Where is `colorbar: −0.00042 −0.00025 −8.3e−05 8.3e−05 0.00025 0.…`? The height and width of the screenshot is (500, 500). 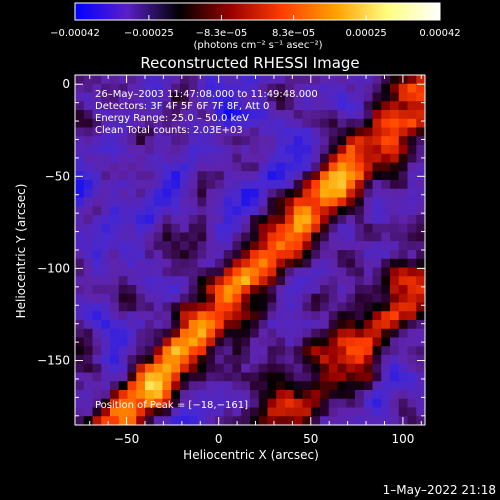
colorbar: −0.00042 −0.00025 −8.3e−05 8.3e−05 0.00025 0.… is located at coordinates (255, 26).